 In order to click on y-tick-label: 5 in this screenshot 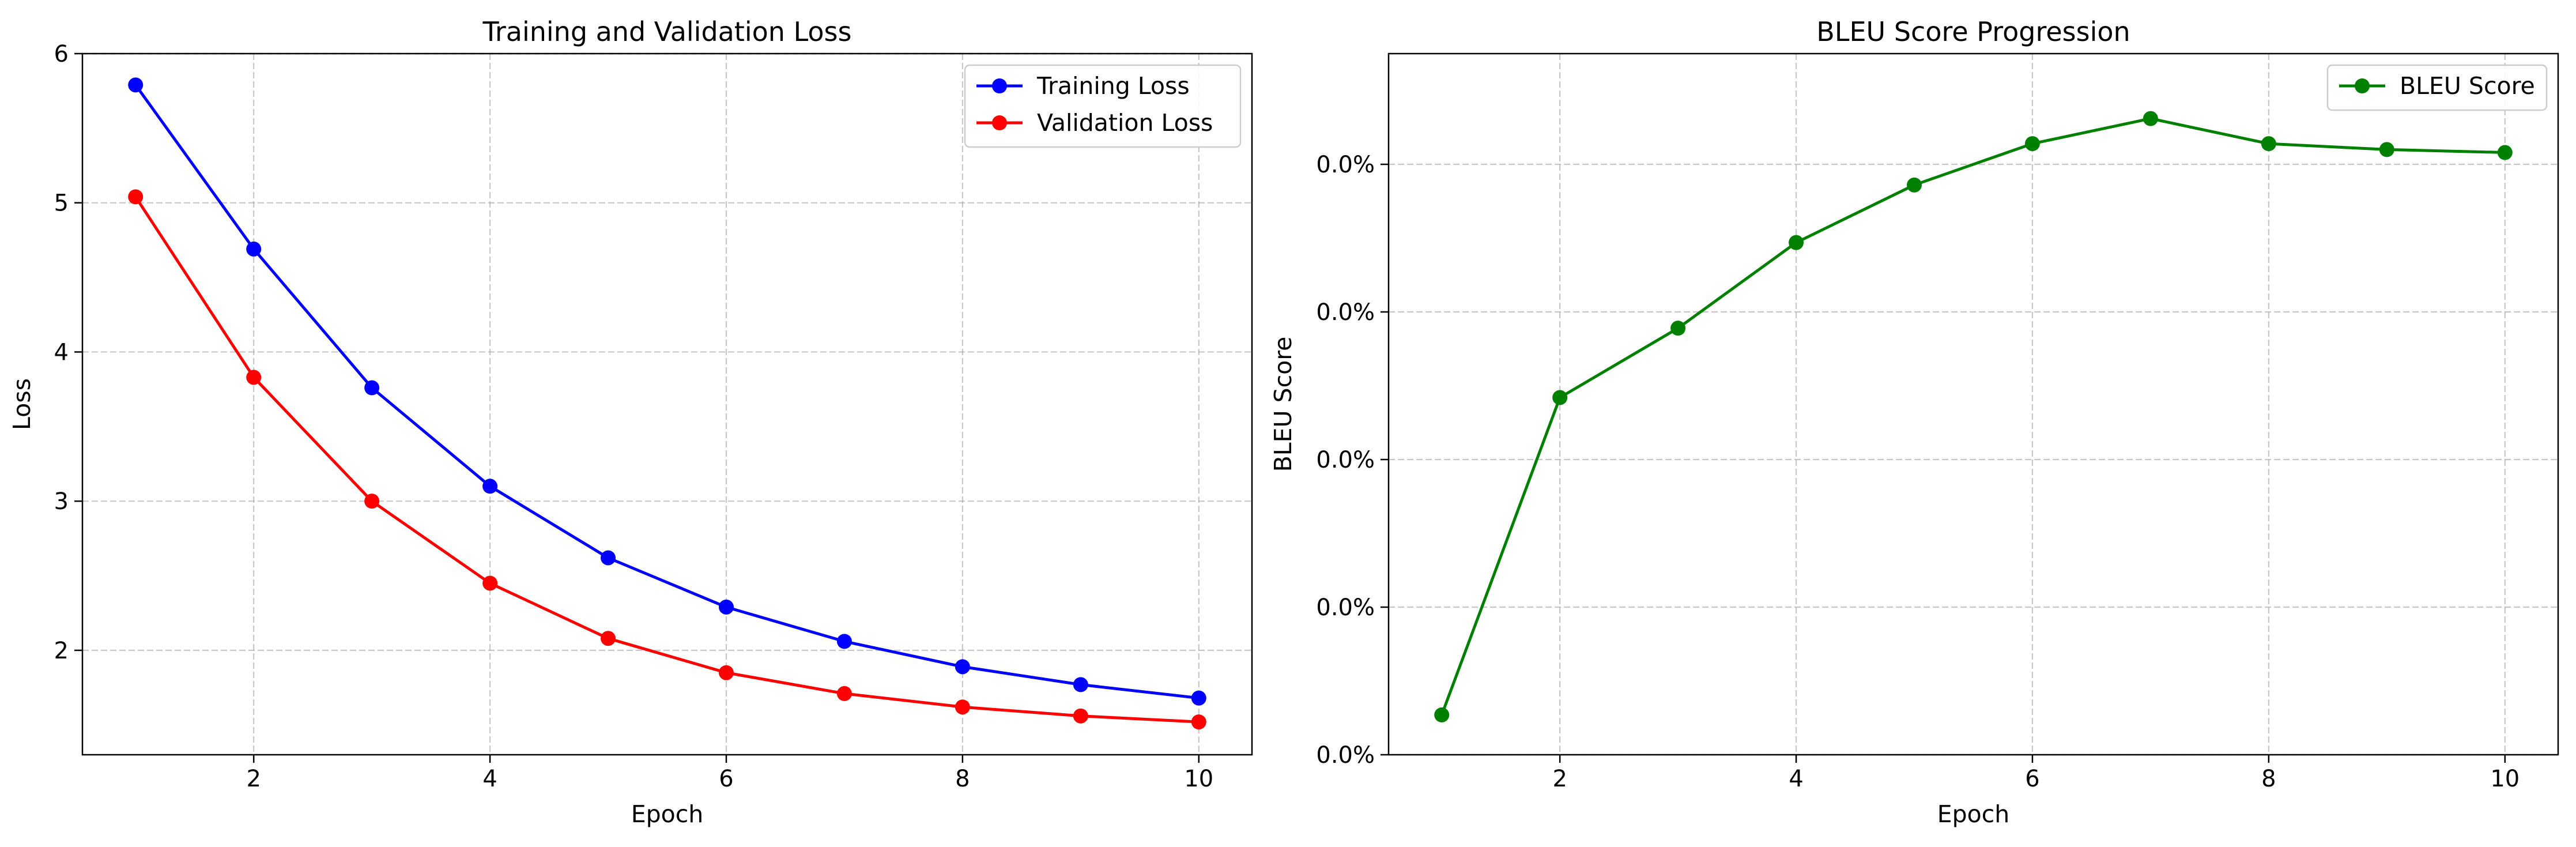, I will do `click(61, 203)`.